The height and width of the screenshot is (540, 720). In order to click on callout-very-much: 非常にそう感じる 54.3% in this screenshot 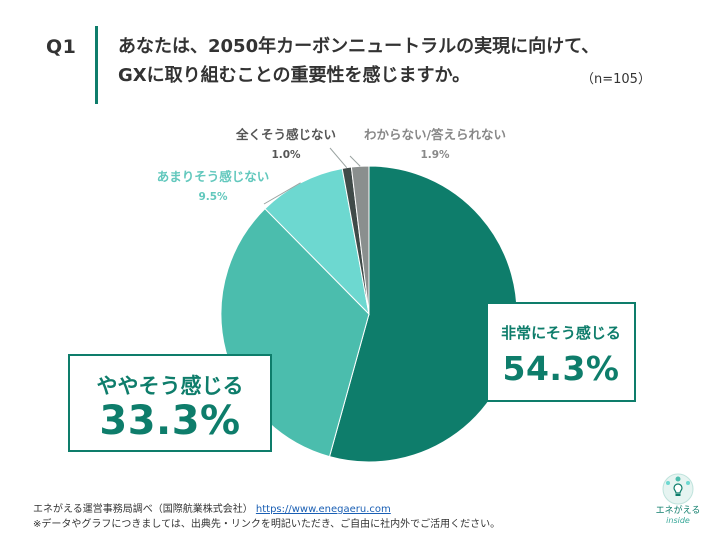, I will do `click(561, 352)`.